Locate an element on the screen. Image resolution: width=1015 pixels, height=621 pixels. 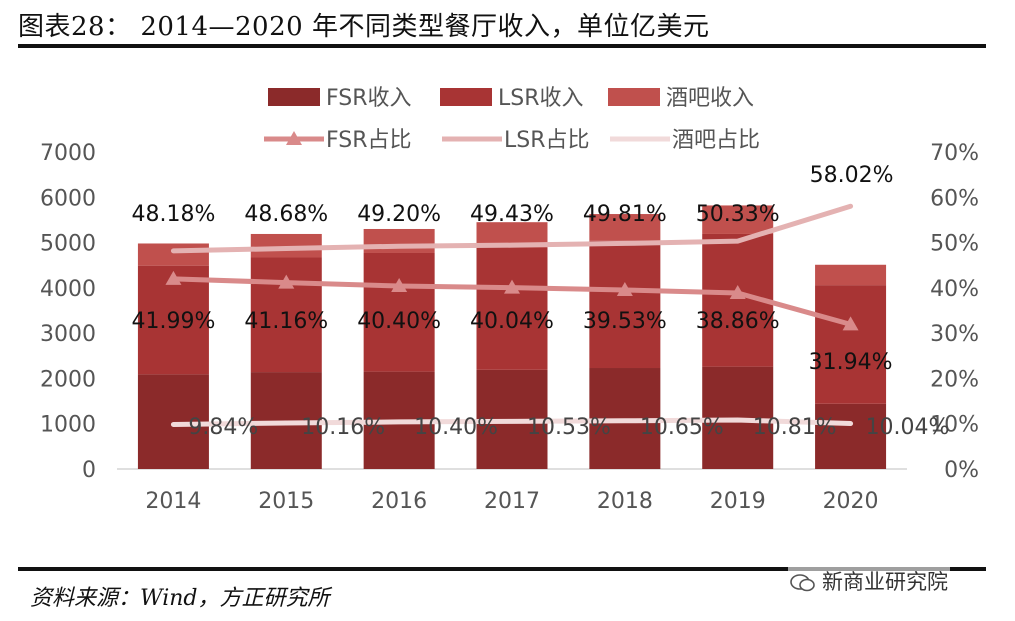
legend-fsr-revenue-label: FSR收入 is located at coordinates (369, 98).